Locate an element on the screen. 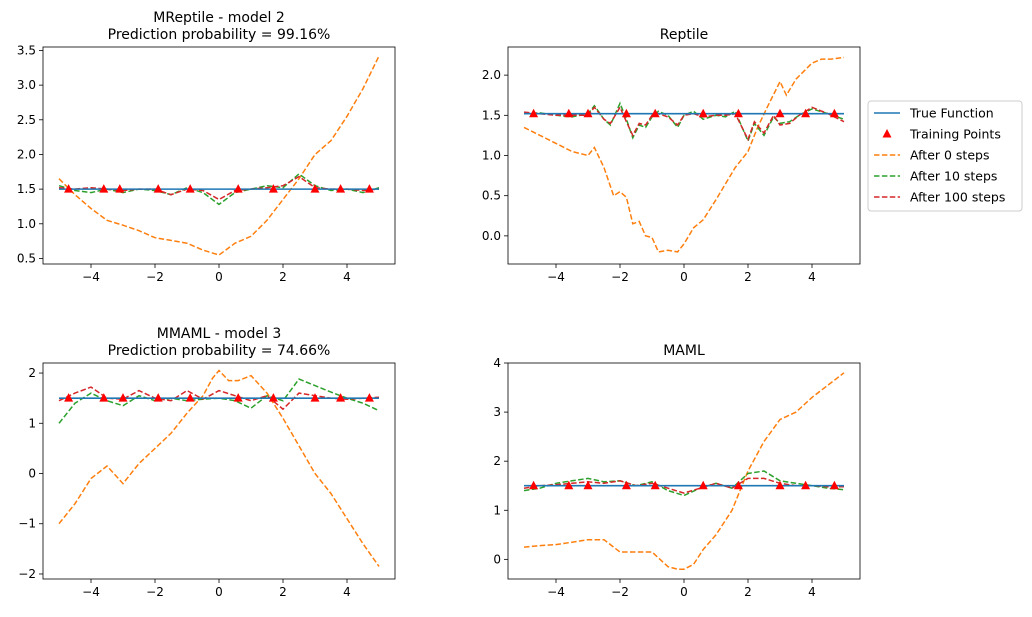 The height and width of the screenshot is (617, 1032). legend-item: Training Points is located at coordinates (941, 134).